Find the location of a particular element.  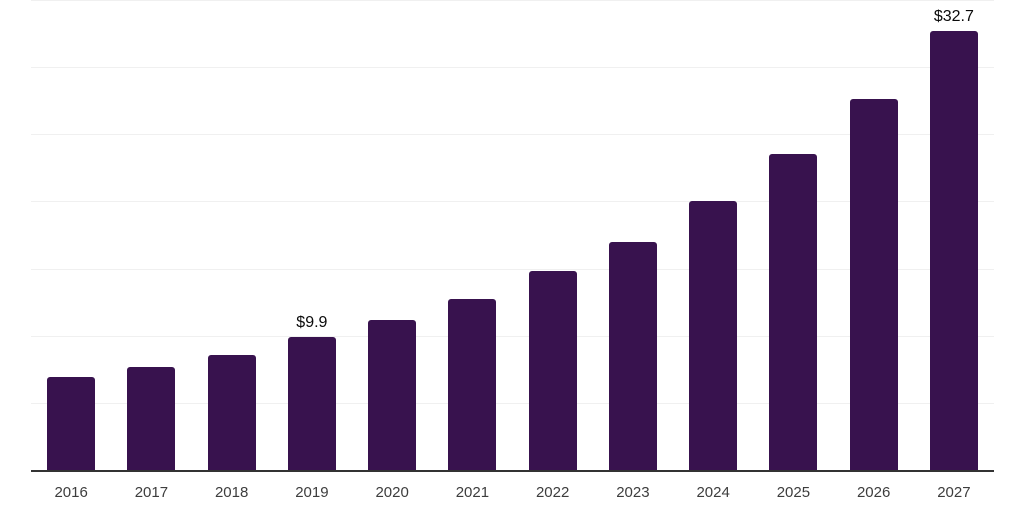

bar-slot: $32.7 is located at coordinates (954, 235).